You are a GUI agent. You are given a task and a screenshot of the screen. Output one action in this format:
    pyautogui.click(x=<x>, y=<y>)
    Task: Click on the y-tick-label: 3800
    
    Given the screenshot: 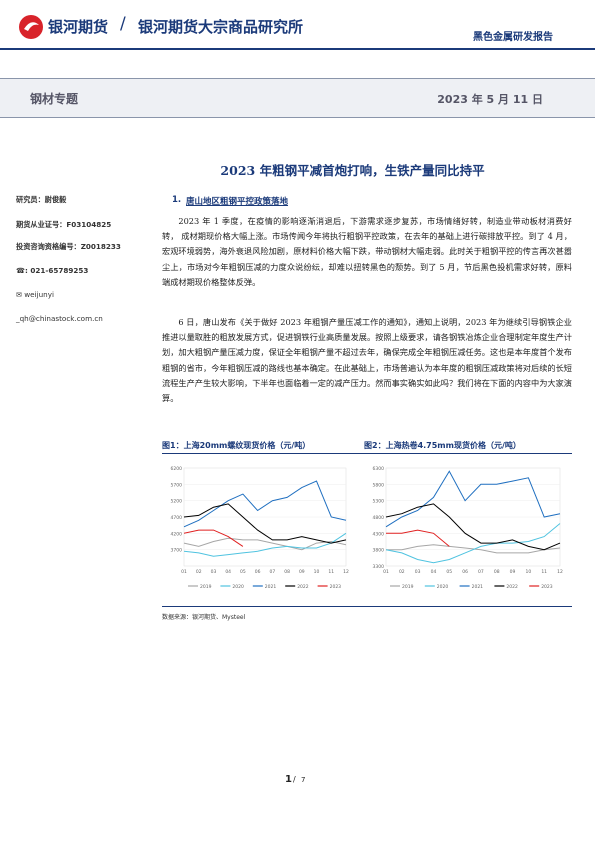 What is the action you would take?
    pyautogui.click(x=379, y=551)
    